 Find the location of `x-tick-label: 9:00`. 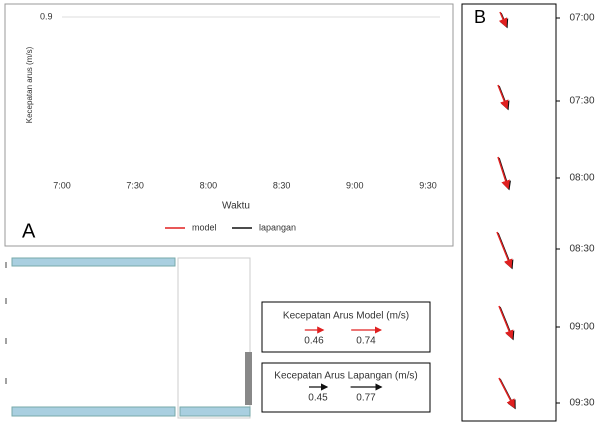

x-tick-label: 9:00 is located at coordinates (355, 185).